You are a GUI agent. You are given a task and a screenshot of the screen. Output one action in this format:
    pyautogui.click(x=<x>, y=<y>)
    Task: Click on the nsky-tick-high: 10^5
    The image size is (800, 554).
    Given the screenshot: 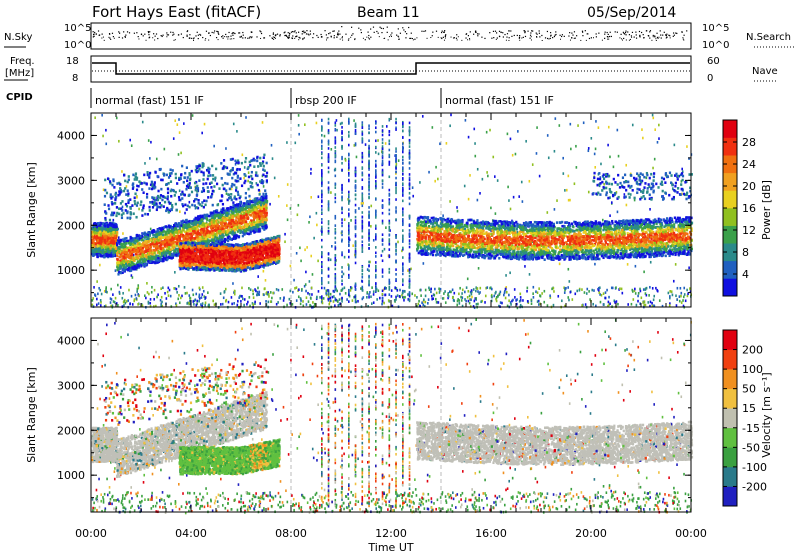 What is the action you would take?
    pyautogui.click(x=77, y=28)
    